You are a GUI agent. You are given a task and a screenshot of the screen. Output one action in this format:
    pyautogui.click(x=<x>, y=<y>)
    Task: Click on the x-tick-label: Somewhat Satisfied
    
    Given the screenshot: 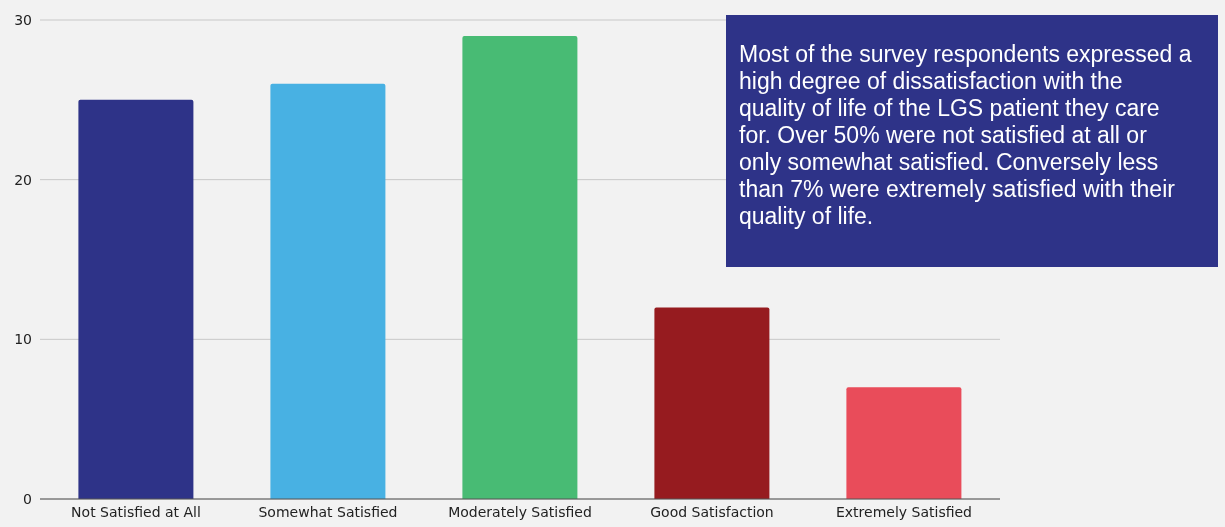 What is the action you would take?
    pyautogui.click(x=328, y=511)
    